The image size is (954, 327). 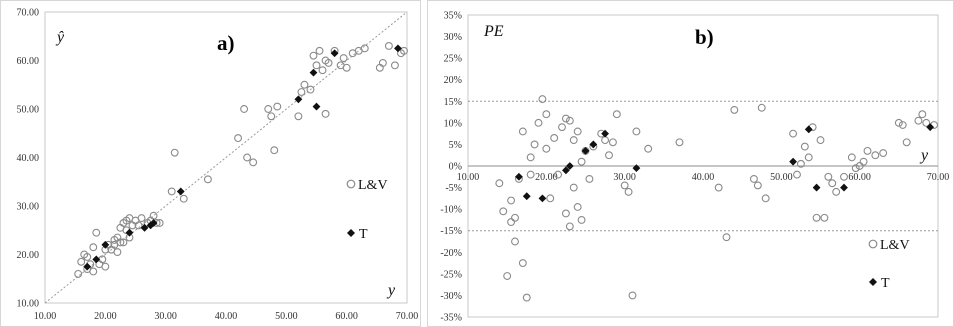 I want to click on panel-b-x-tick-label: 30.00, so click(x=624, y=177).